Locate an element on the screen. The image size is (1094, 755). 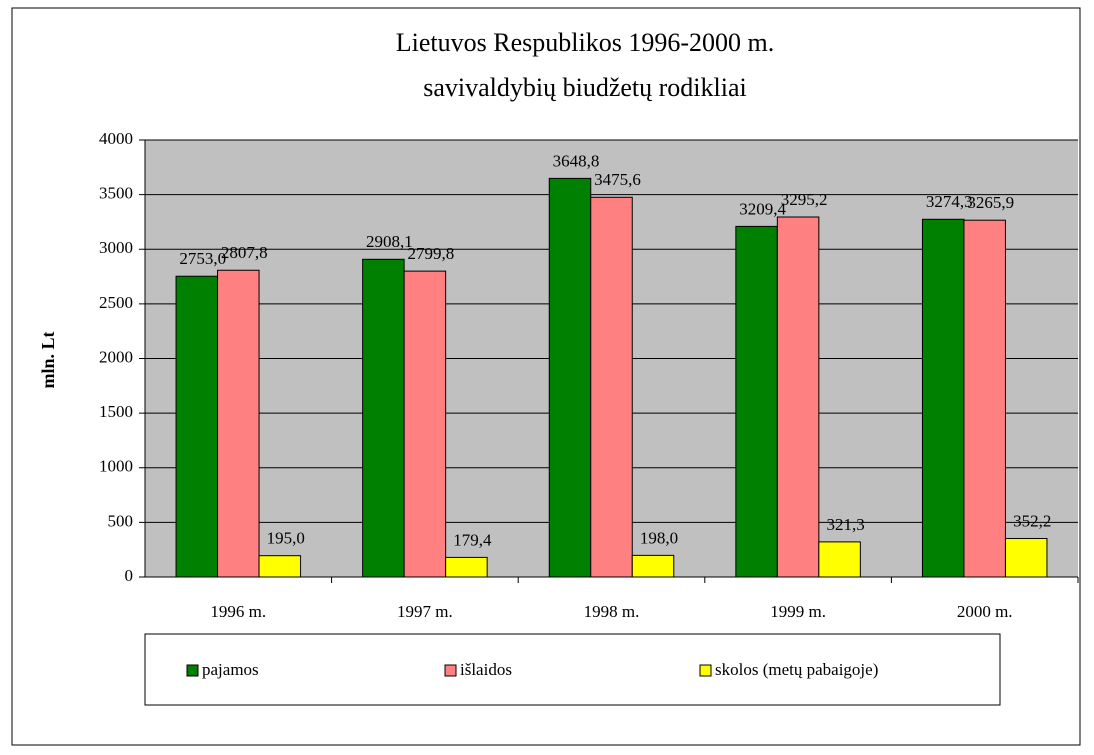
y-tick-label: 3000 is located at coordinates (116, 247).